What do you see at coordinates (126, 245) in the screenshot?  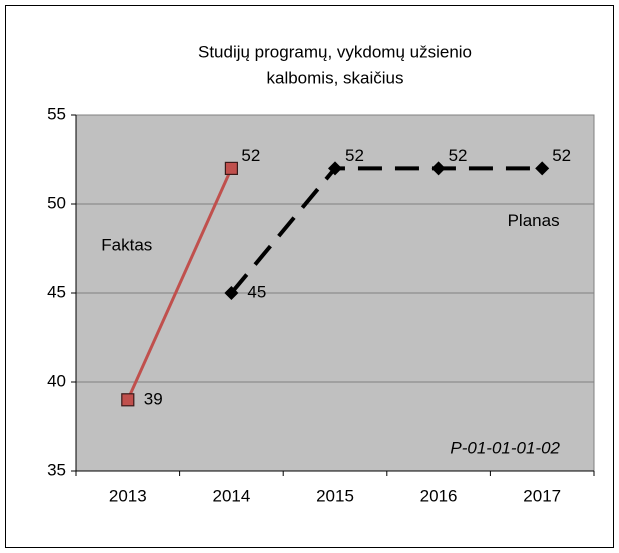 I see `series-name: Faktas` at bounding box center [126, 245].